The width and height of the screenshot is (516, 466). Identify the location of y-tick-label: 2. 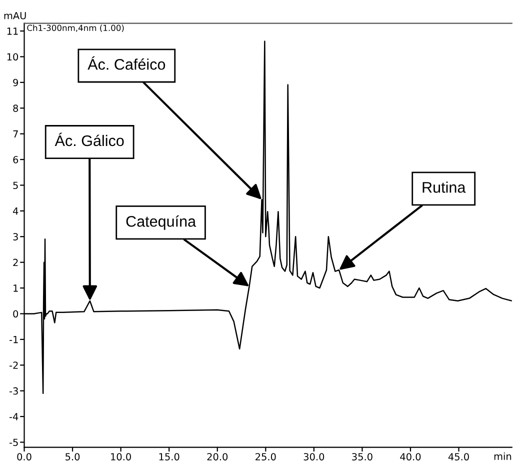
(15, 262).